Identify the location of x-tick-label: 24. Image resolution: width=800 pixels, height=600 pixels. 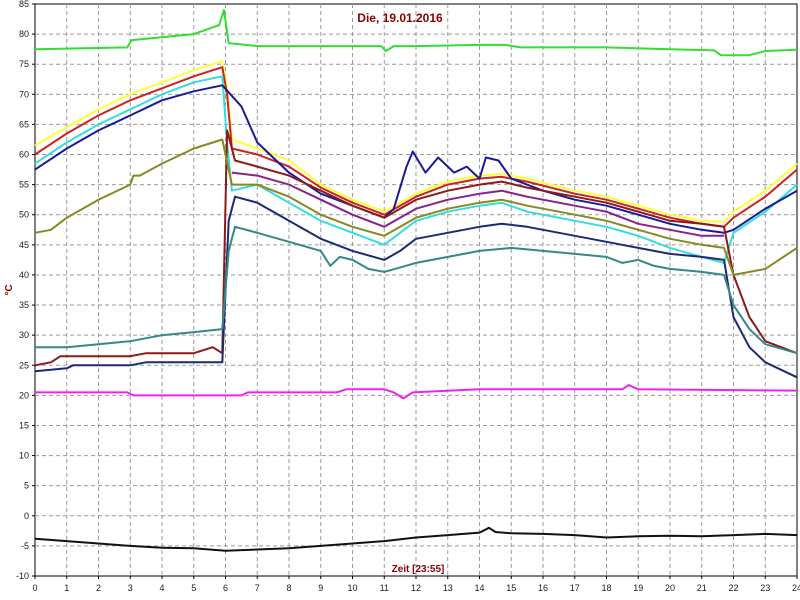
(796, 588).